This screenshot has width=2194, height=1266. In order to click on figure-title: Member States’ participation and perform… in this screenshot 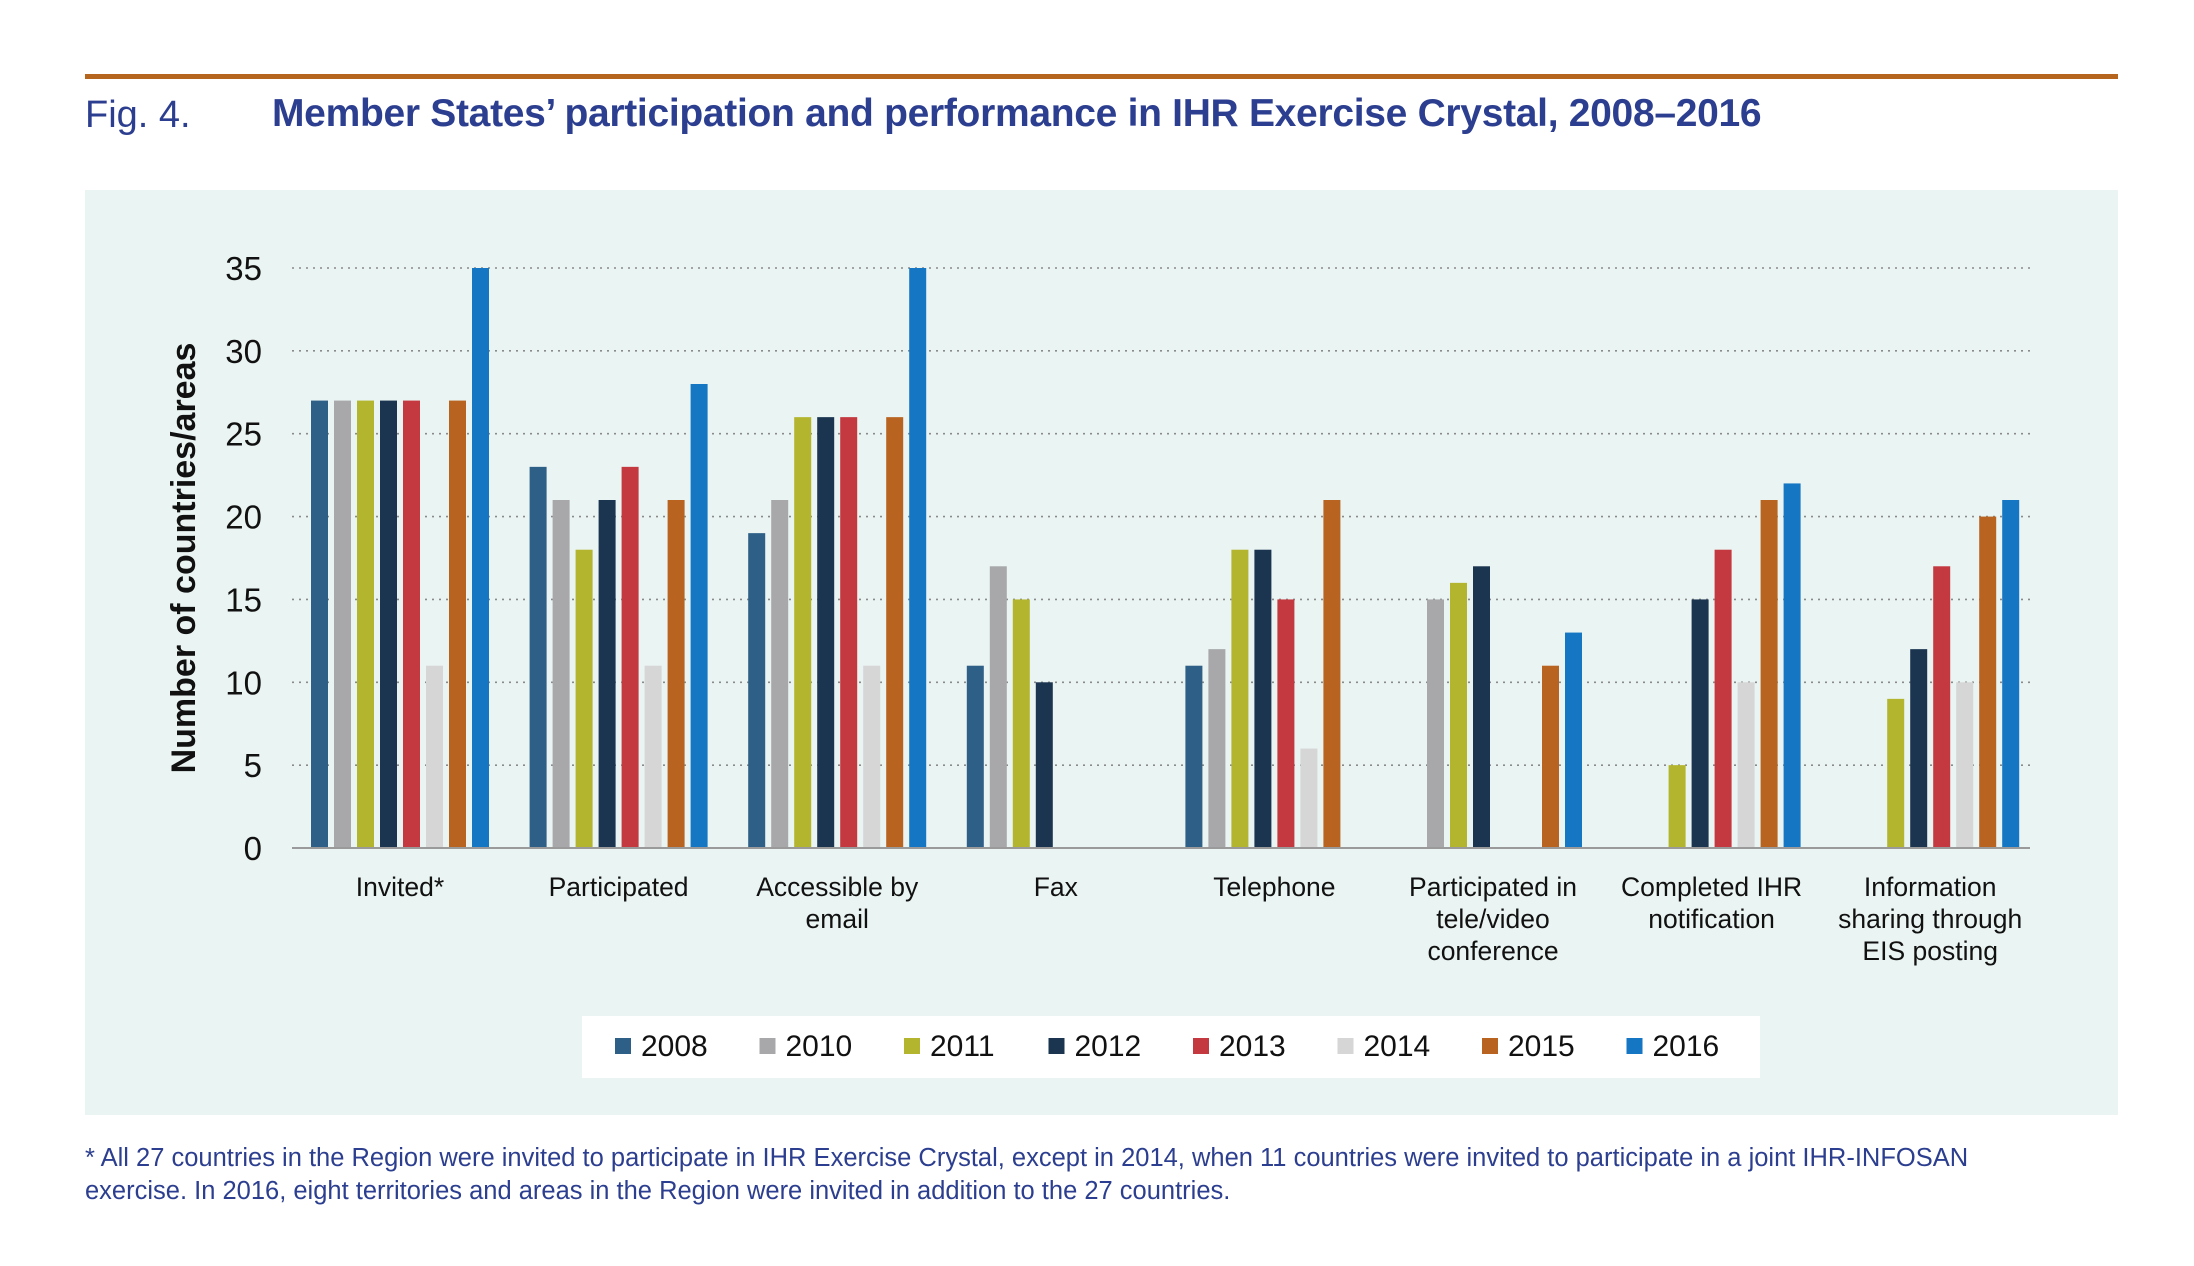, I will do `click(1017, 113)`.